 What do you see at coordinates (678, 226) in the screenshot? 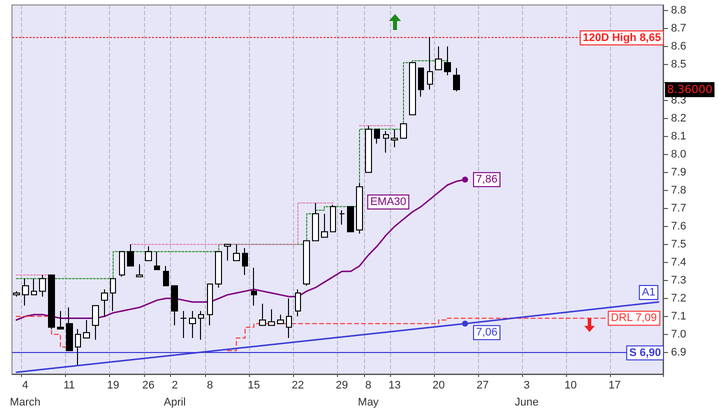
I see `y-tick-label: 7.6` at bounding box center [678, 226].